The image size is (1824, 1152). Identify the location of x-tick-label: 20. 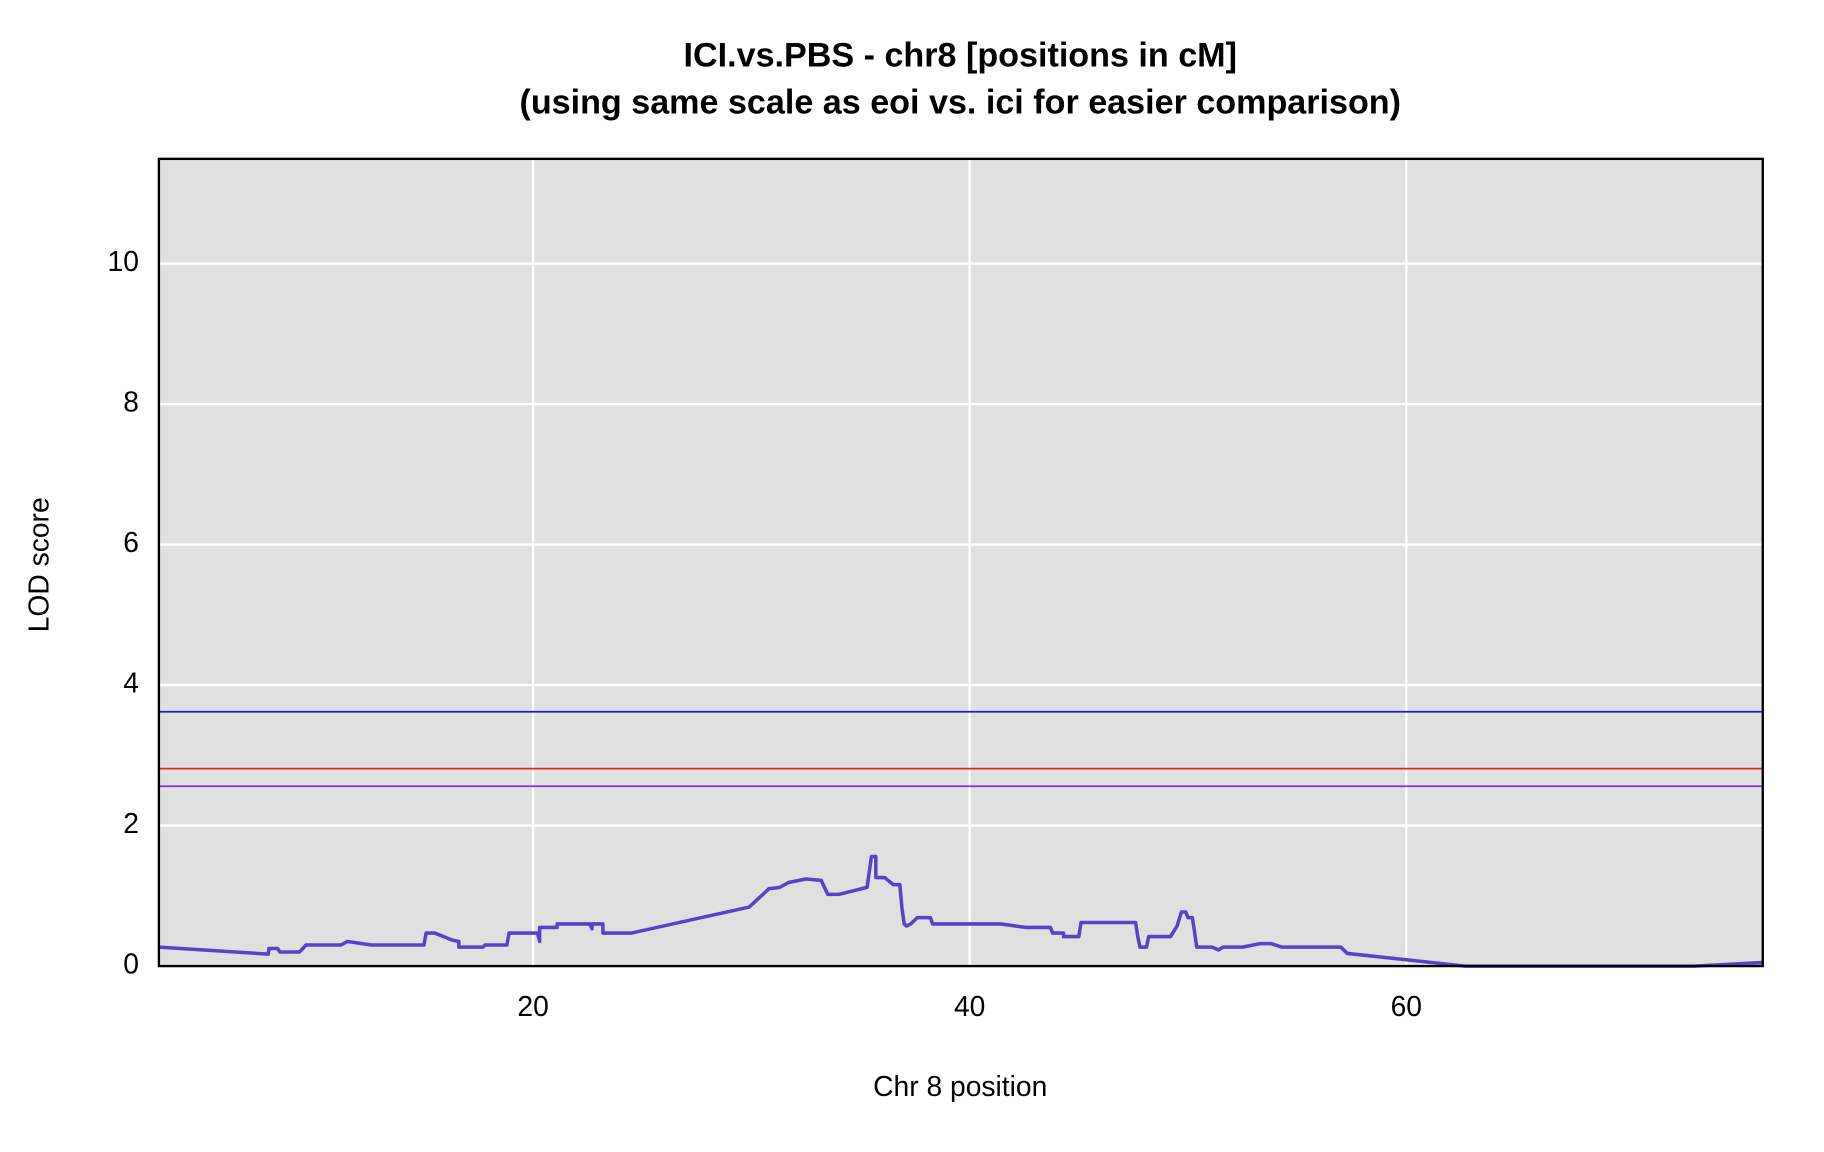
(532, 1006).